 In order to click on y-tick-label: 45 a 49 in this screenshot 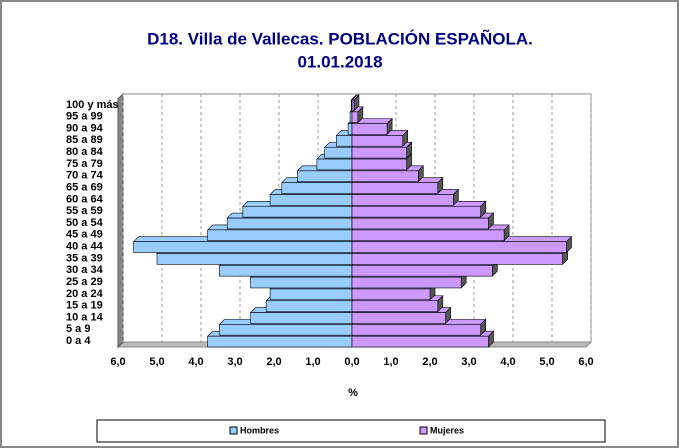, I will do `click(84, 235)`.